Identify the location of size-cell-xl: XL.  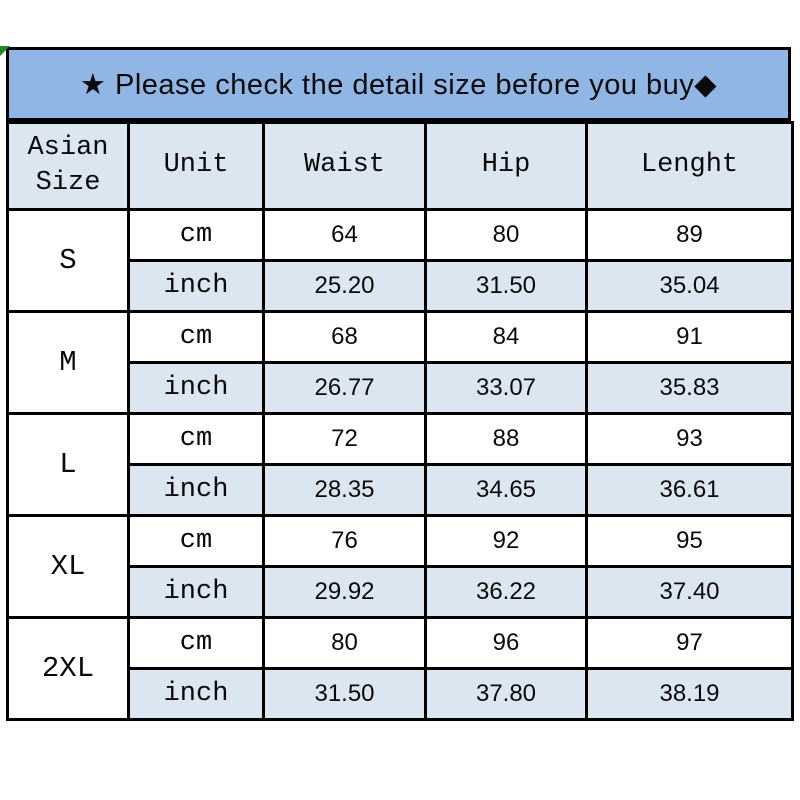
(68, 566).